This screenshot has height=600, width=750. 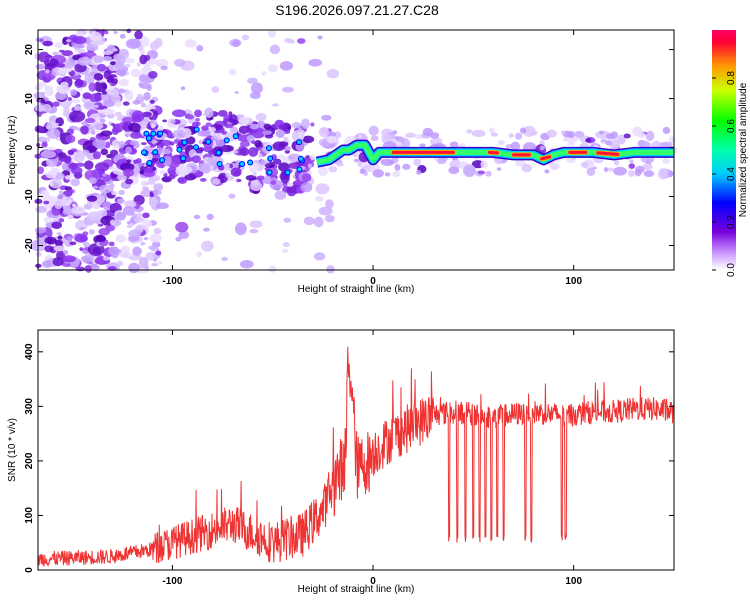 What do you see at coordinates (29, 50) in the screenshot?
I see `spectrogram-ytick-label: 20` at bounding box center [29, 50].